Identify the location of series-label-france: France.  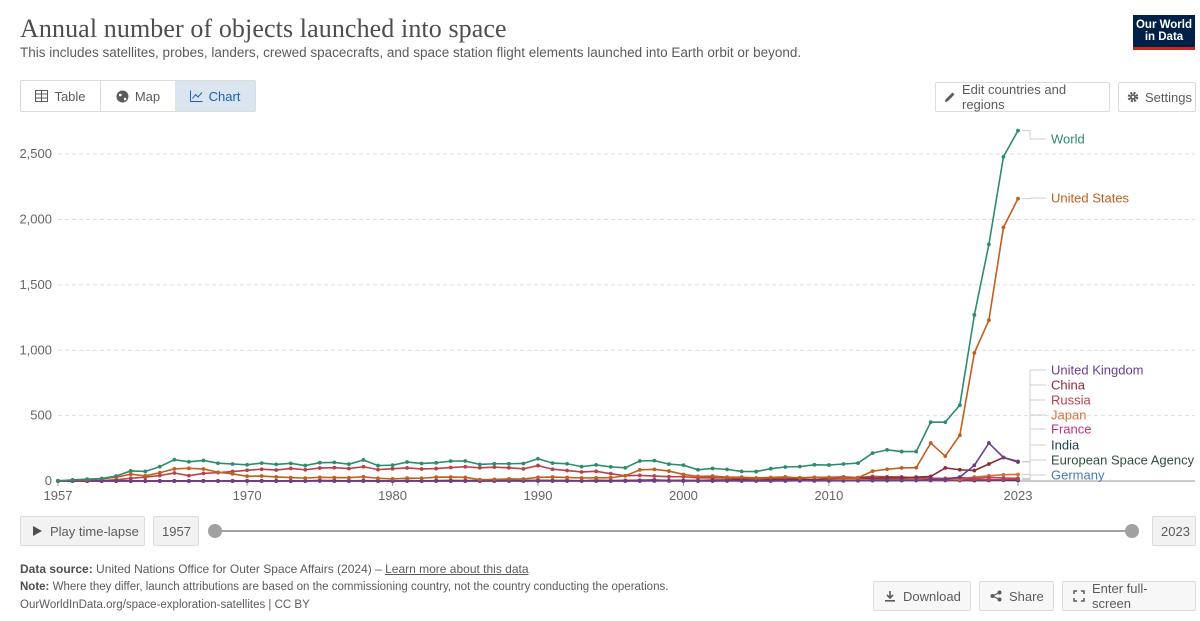
(1071, 429).